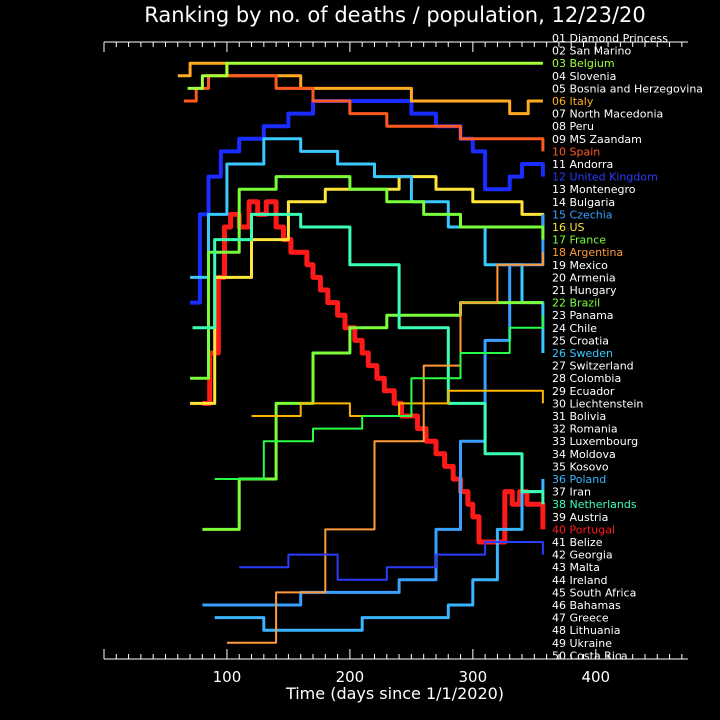  Describe the element at coordinates (584, 290) in the screenshot. I see `ranking-label: 21 Hungary` at that location.